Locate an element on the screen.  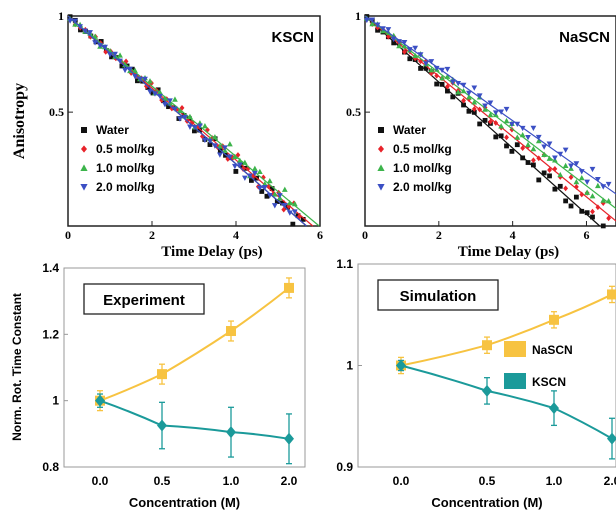
legend-label: 1.0 mol/kg is located at coordinates (422, 168).